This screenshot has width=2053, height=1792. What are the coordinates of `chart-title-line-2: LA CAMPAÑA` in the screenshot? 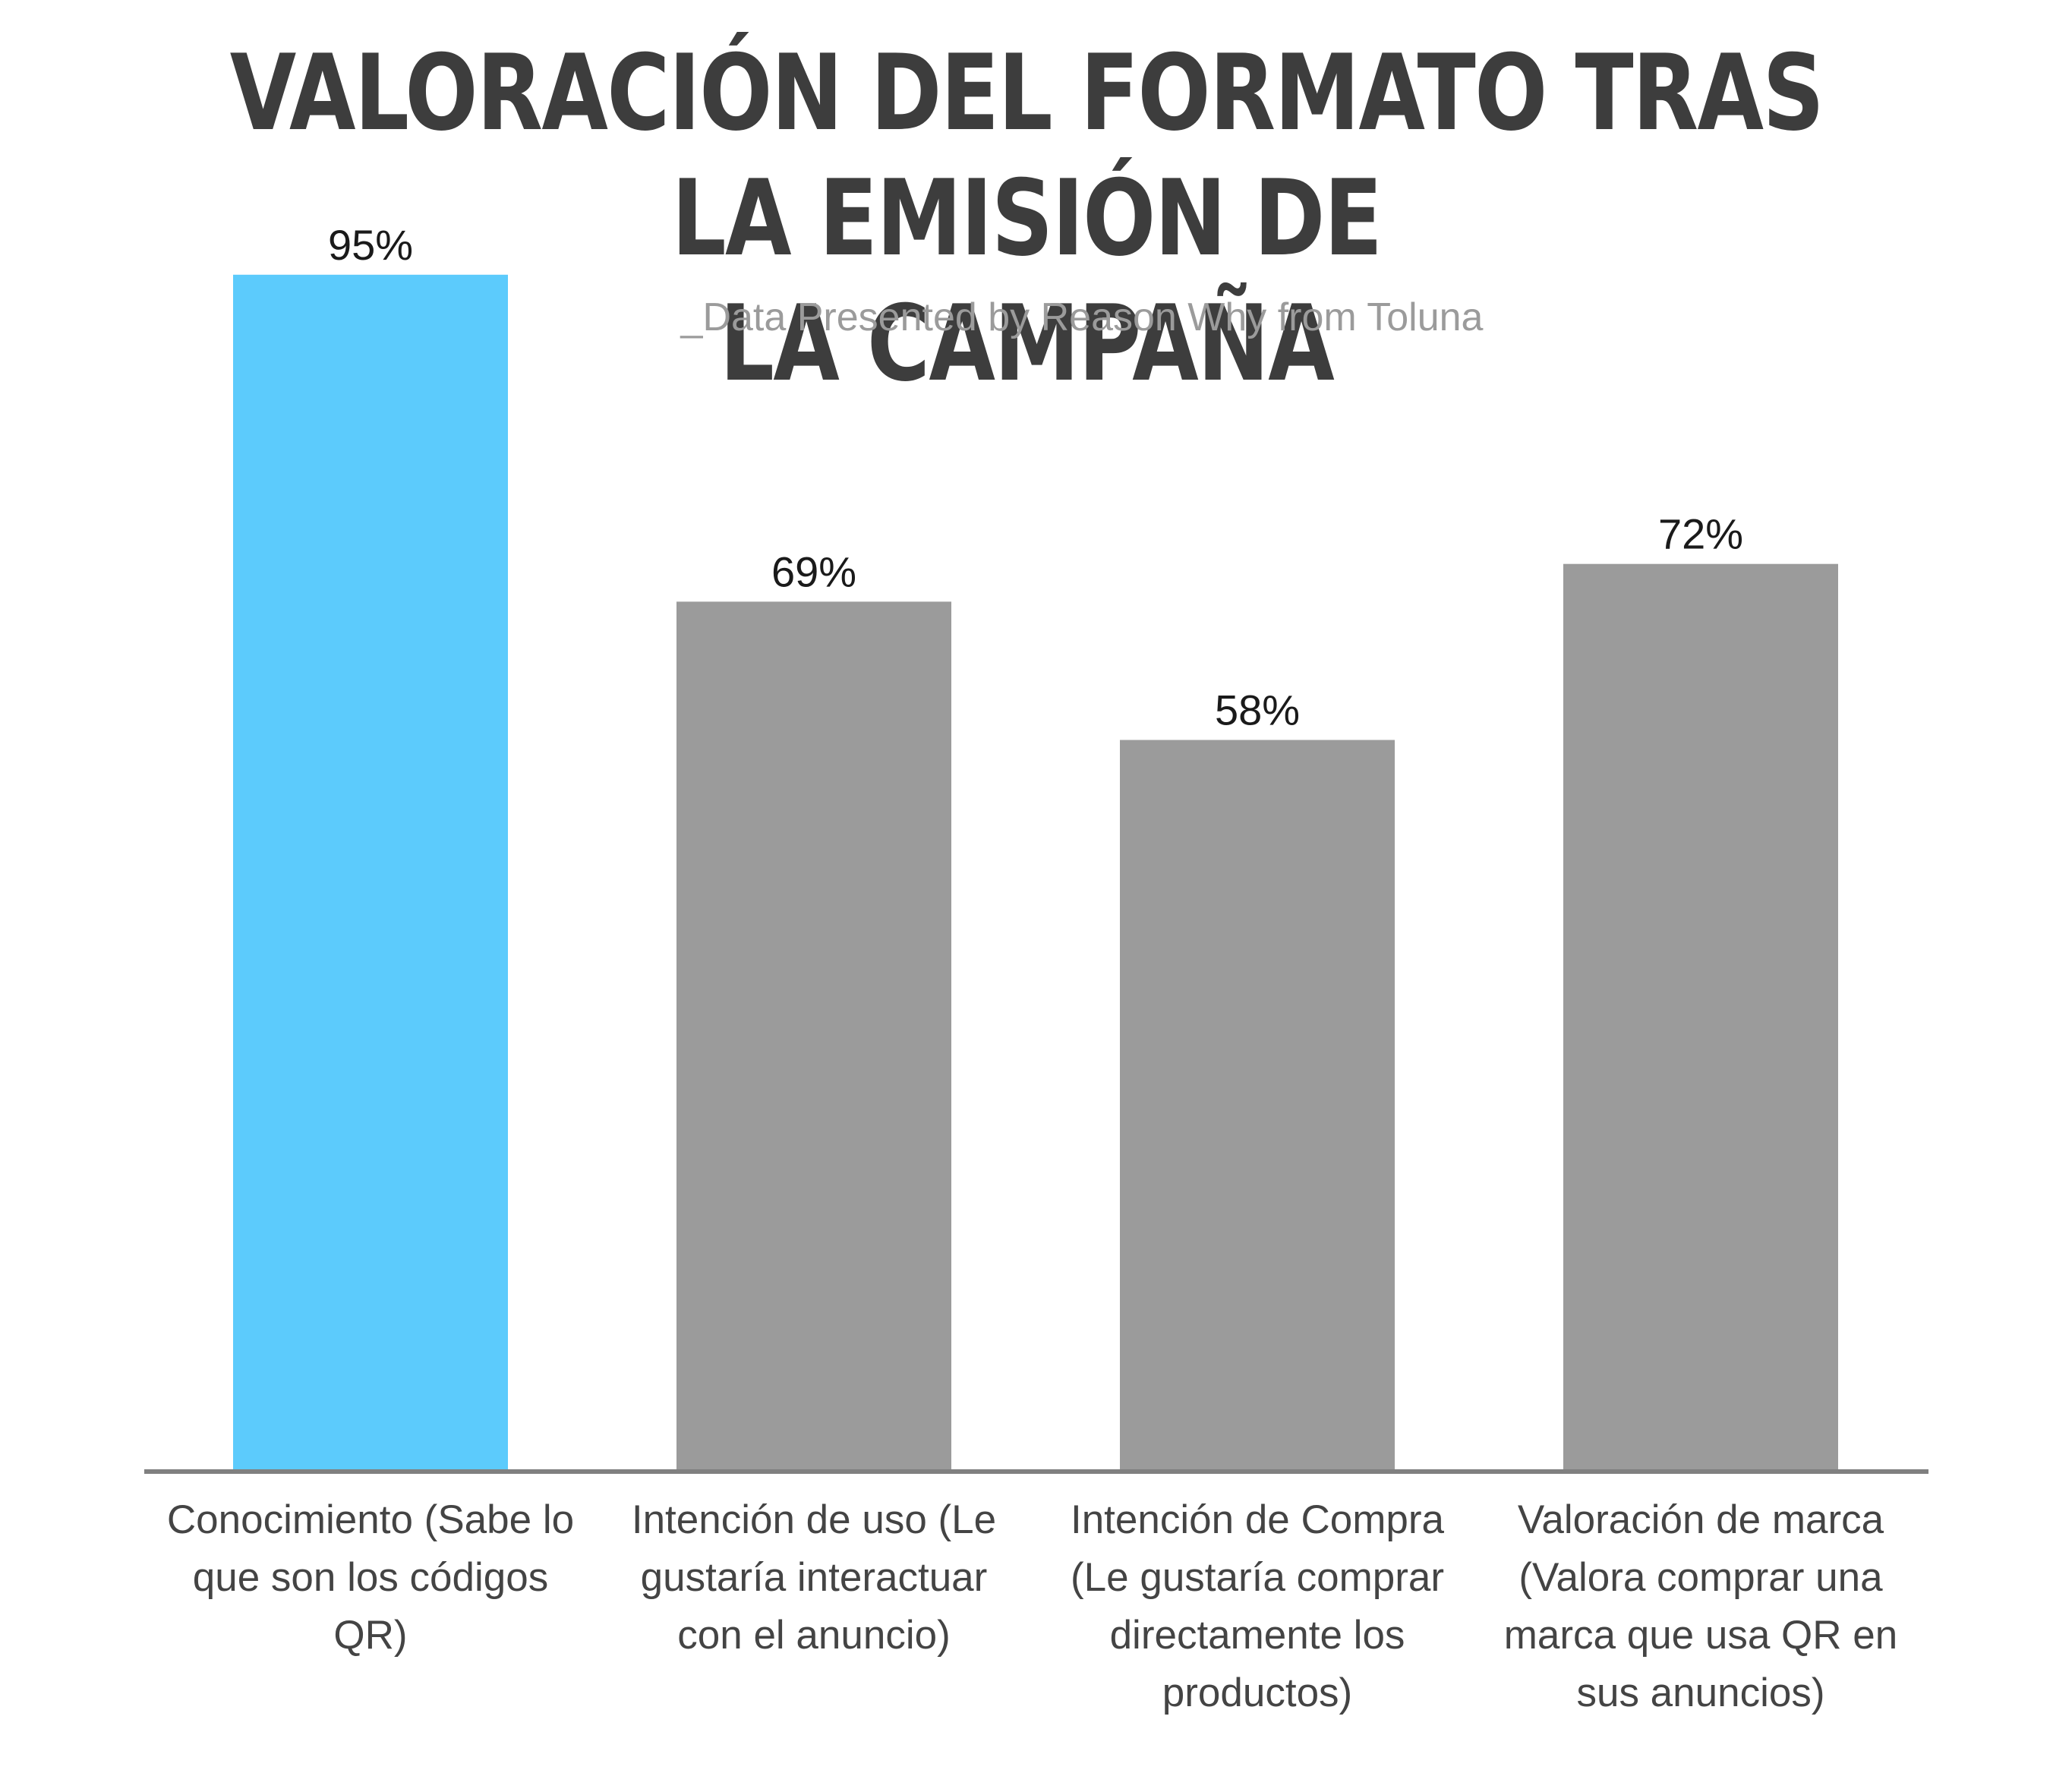 It's located at (1027, 343).